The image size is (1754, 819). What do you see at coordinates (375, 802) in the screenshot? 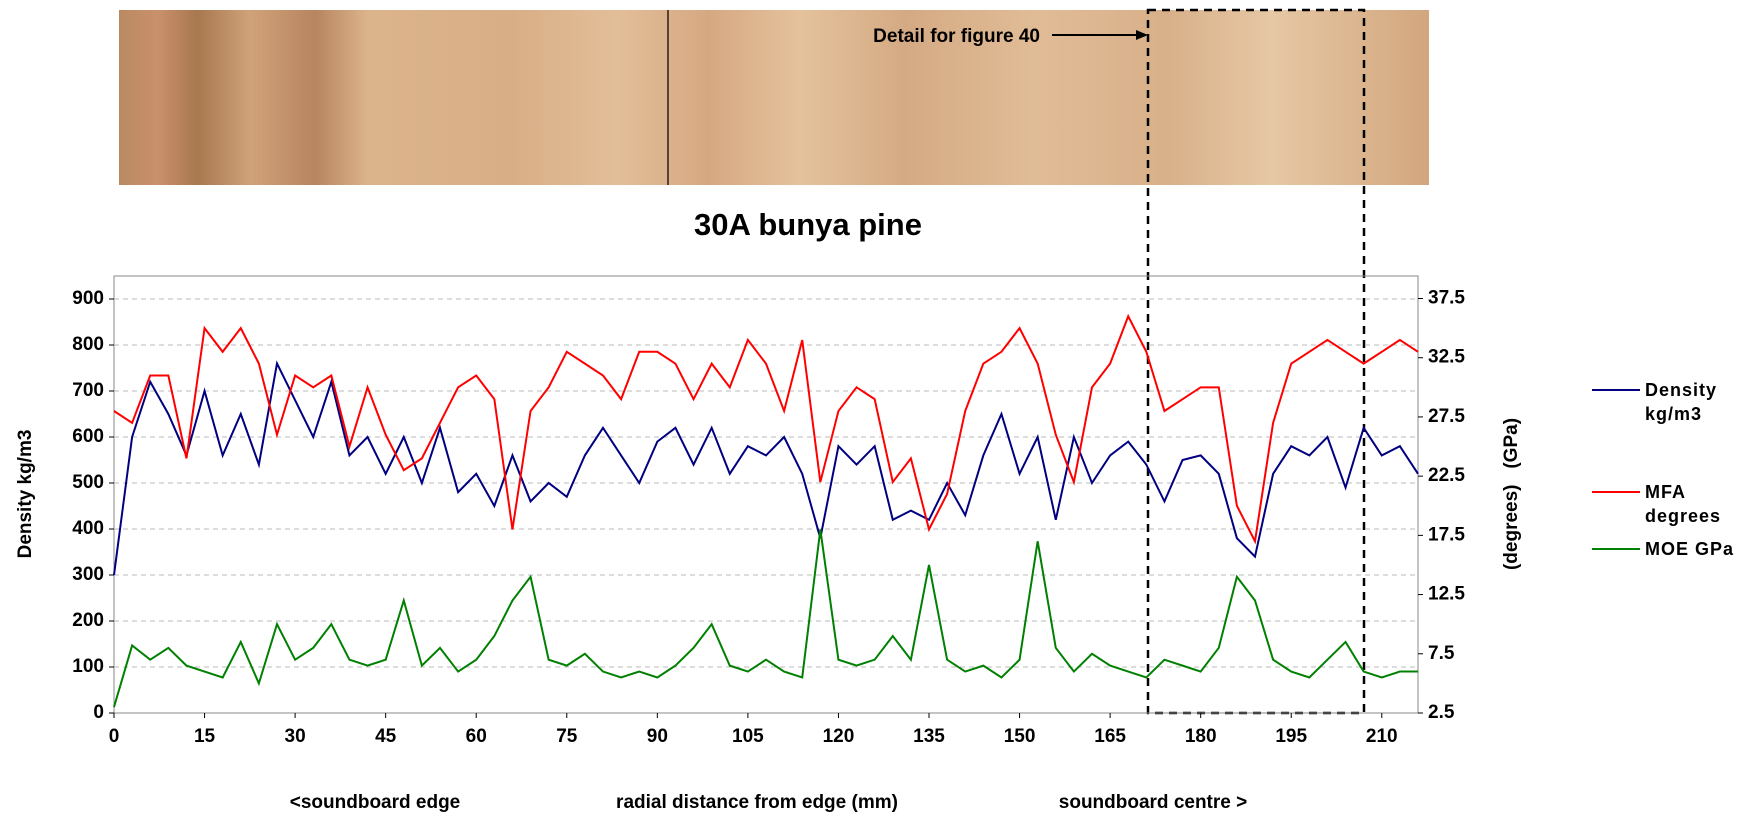
I see `x-axis-note: <soundboard edge` at bounding box center [375, 802].